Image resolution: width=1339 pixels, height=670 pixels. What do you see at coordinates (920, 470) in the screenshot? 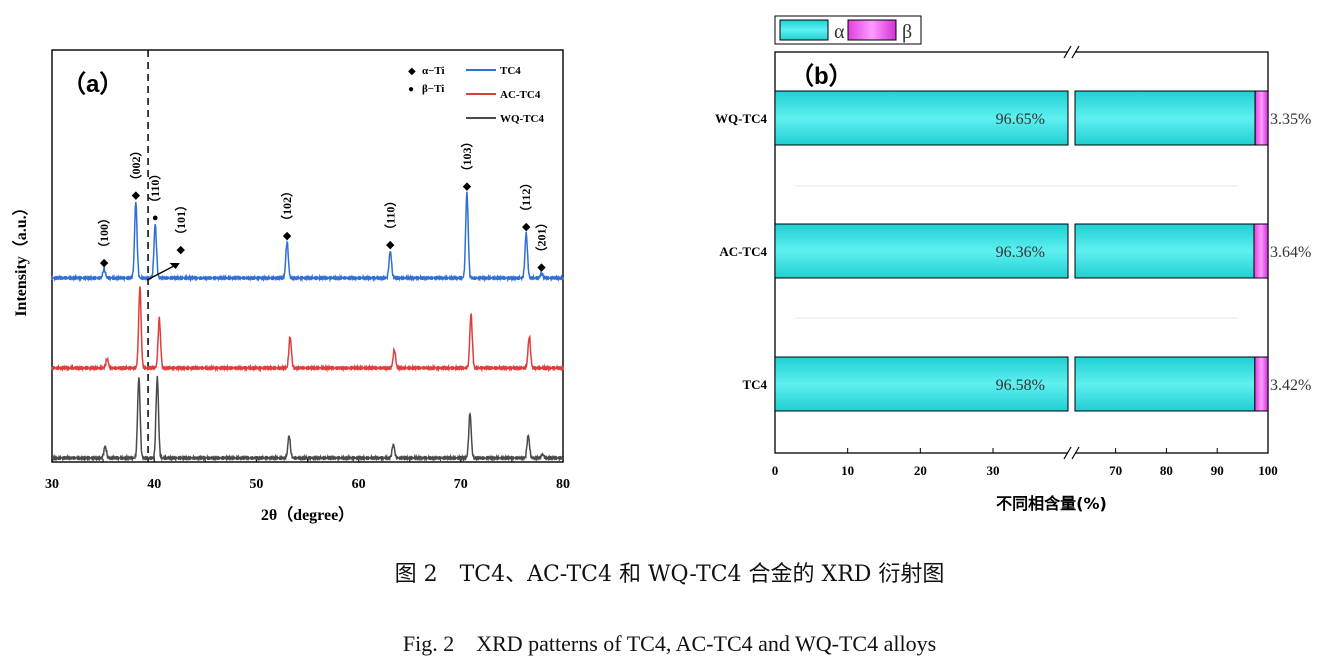
I see `phase-x-tick-label: 20` at bounding box center [920, 470].